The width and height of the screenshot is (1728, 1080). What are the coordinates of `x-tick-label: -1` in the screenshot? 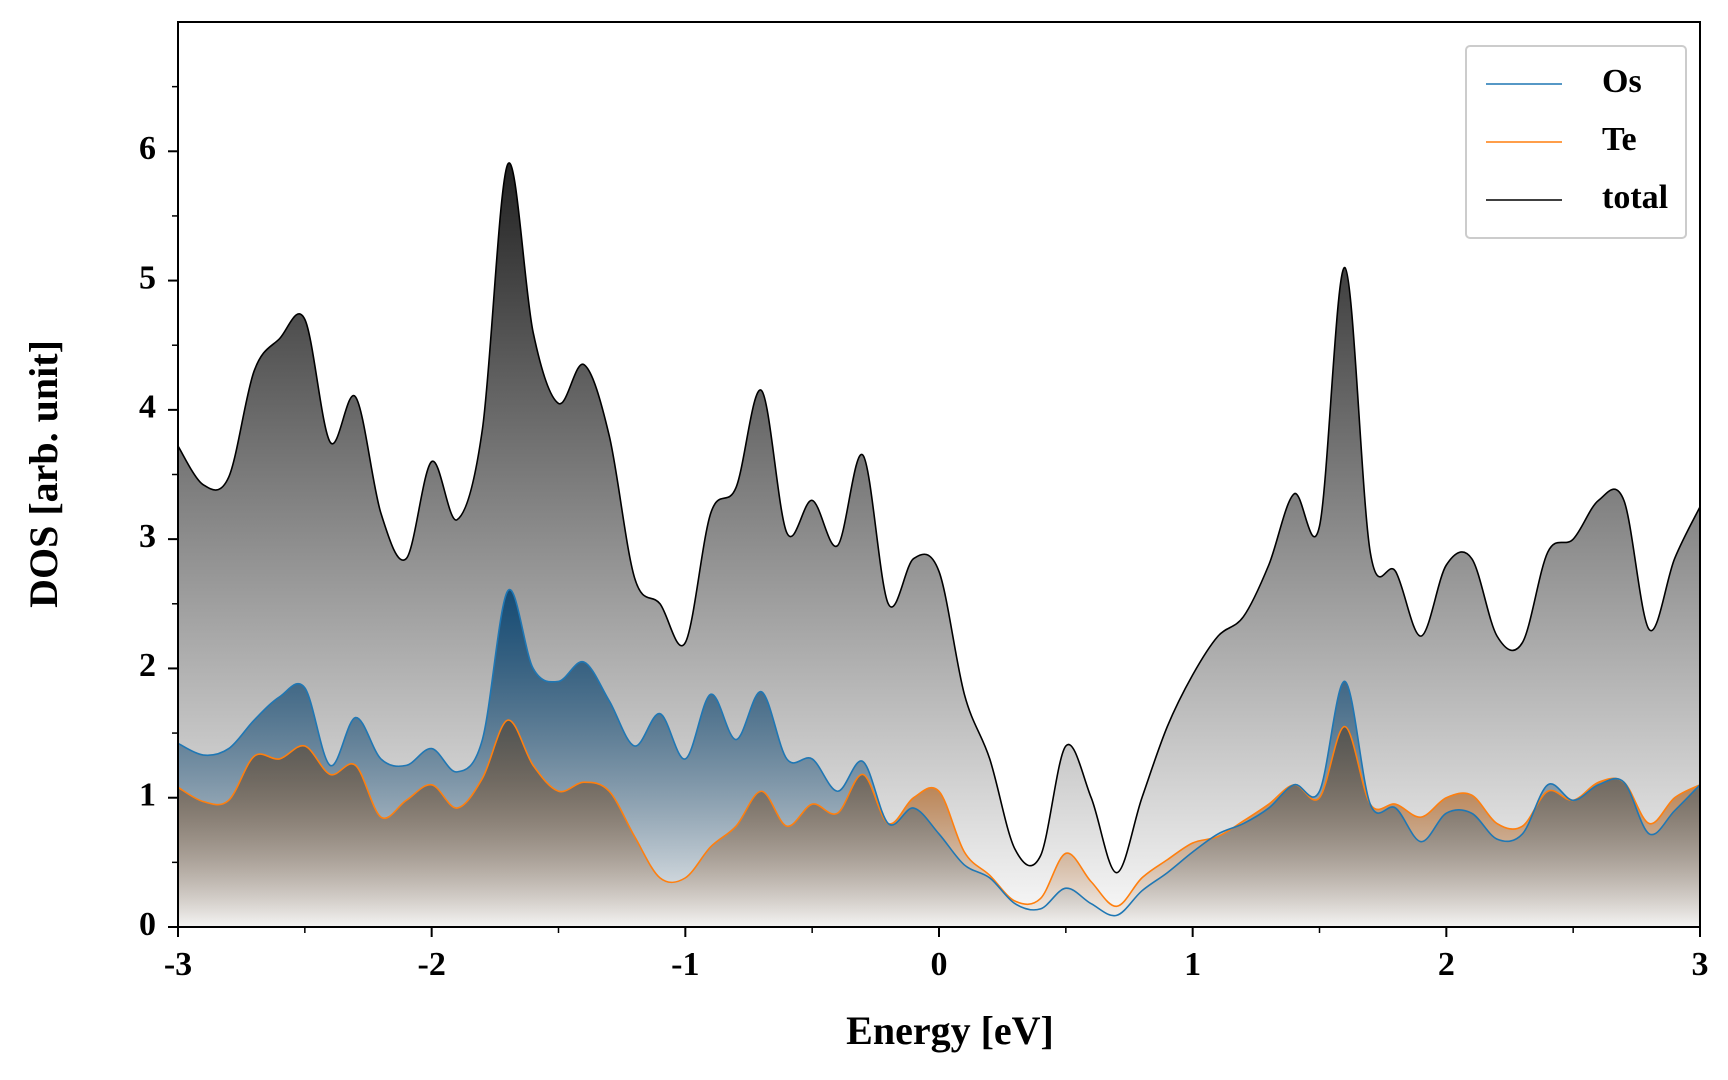 It's located at (685, 964).